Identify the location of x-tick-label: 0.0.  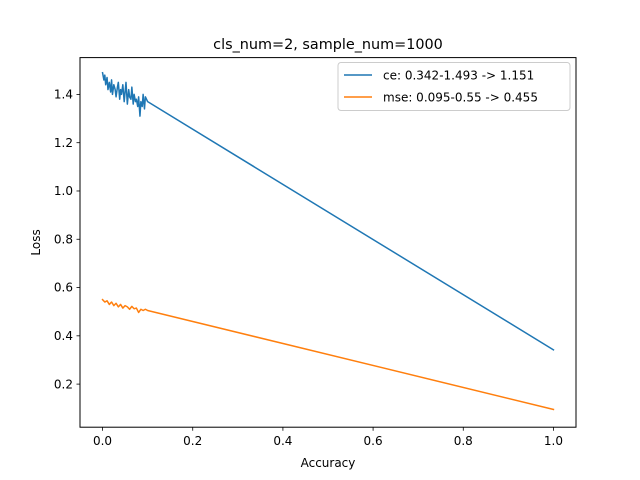
(102, 441).